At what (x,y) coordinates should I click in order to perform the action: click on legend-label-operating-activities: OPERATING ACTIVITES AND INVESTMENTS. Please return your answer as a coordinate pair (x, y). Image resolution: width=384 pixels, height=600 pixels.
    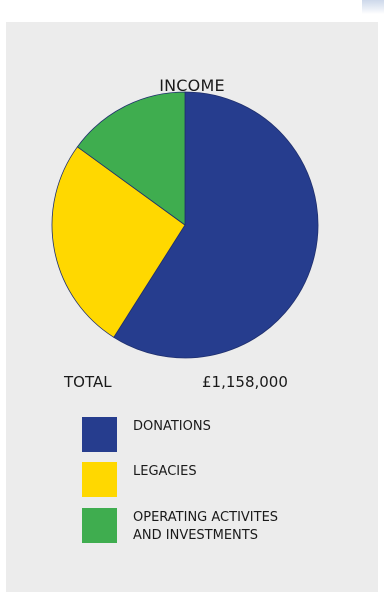
    Looking at the image, I should click on (206, 526).